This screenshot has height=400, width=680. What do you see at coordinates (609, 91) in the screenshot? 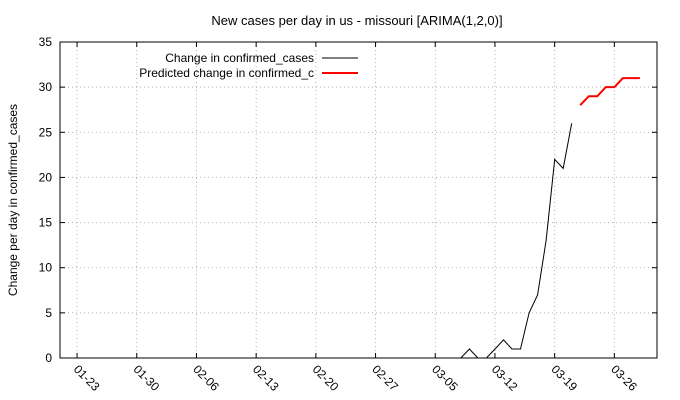
I see `series-line-predicted` at bounding box center [609, 91].